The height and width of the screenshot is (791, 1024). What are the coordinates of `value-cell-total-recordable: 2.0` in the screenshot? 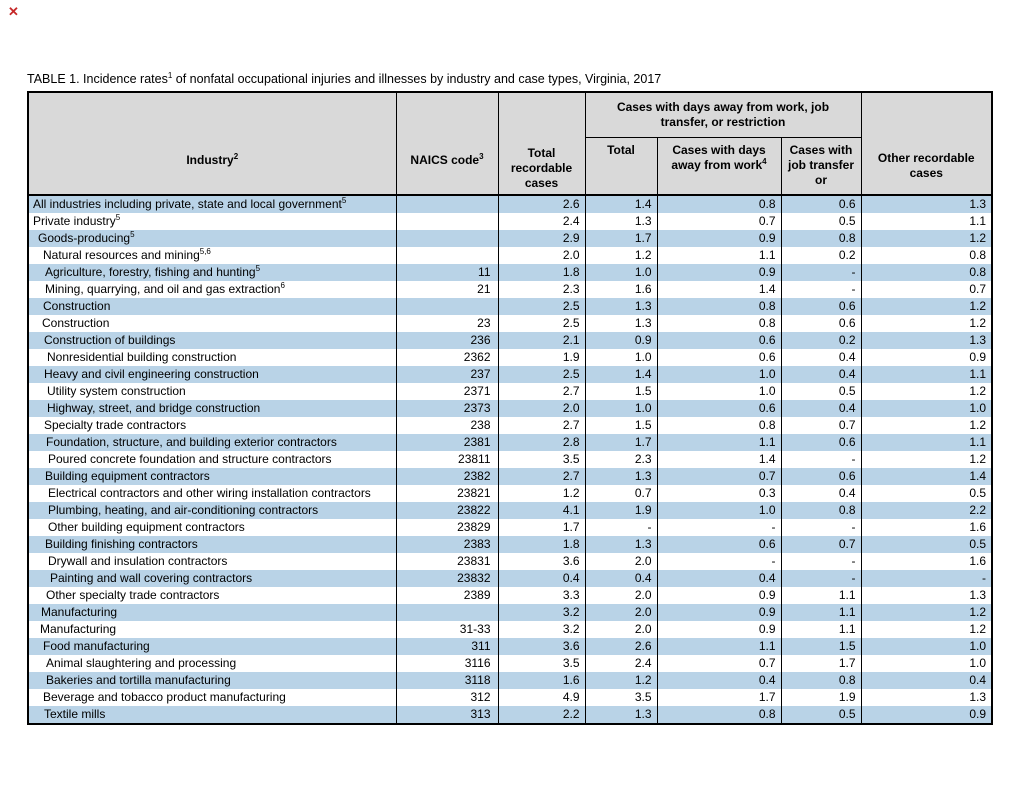 It's located at (541, 408).